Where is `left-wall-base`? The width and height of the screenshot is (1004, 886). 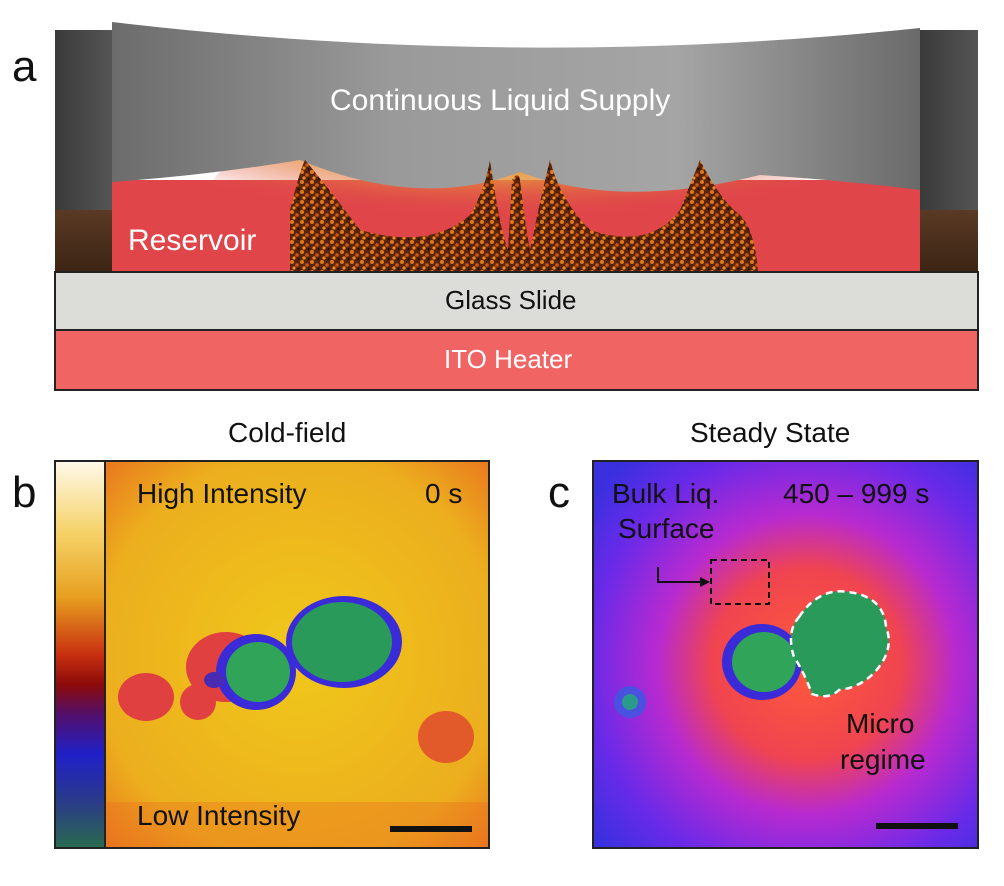
left-wall-base is located at coordinates (83, 241).